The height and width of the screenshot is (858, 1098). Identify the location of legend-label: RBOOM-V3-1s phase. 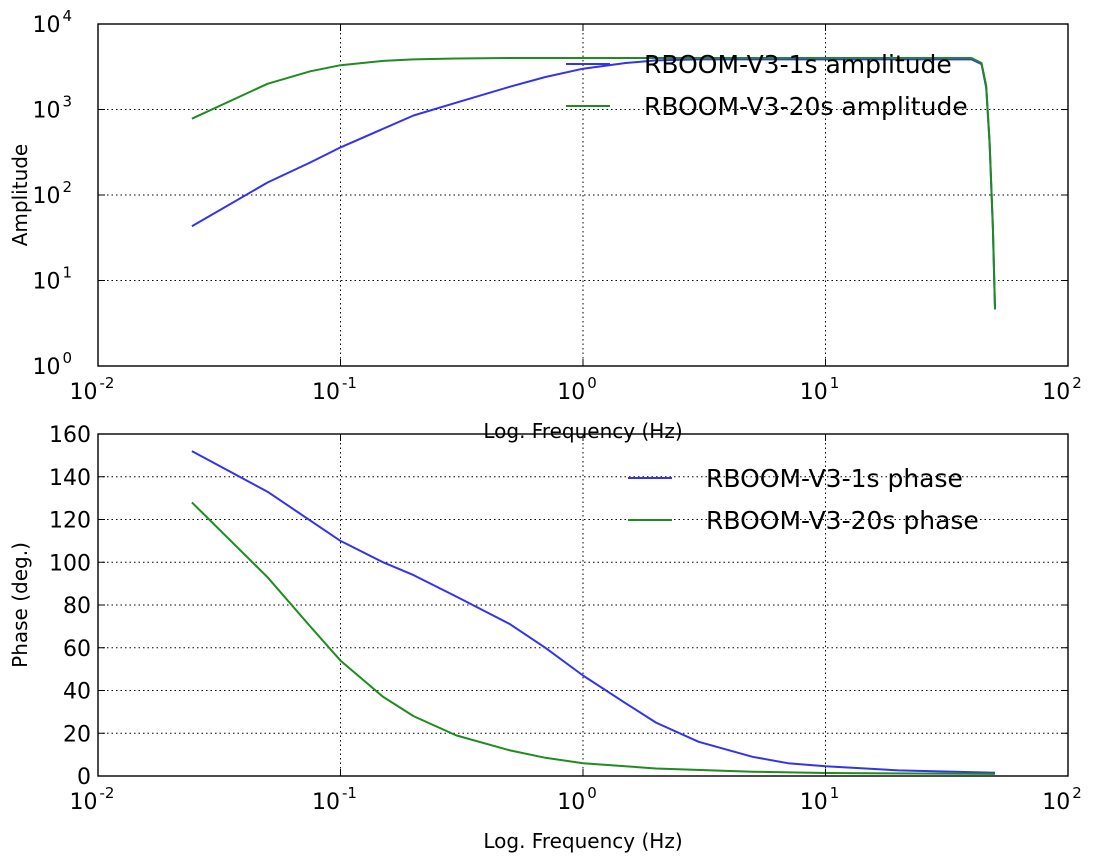
(834, 478).